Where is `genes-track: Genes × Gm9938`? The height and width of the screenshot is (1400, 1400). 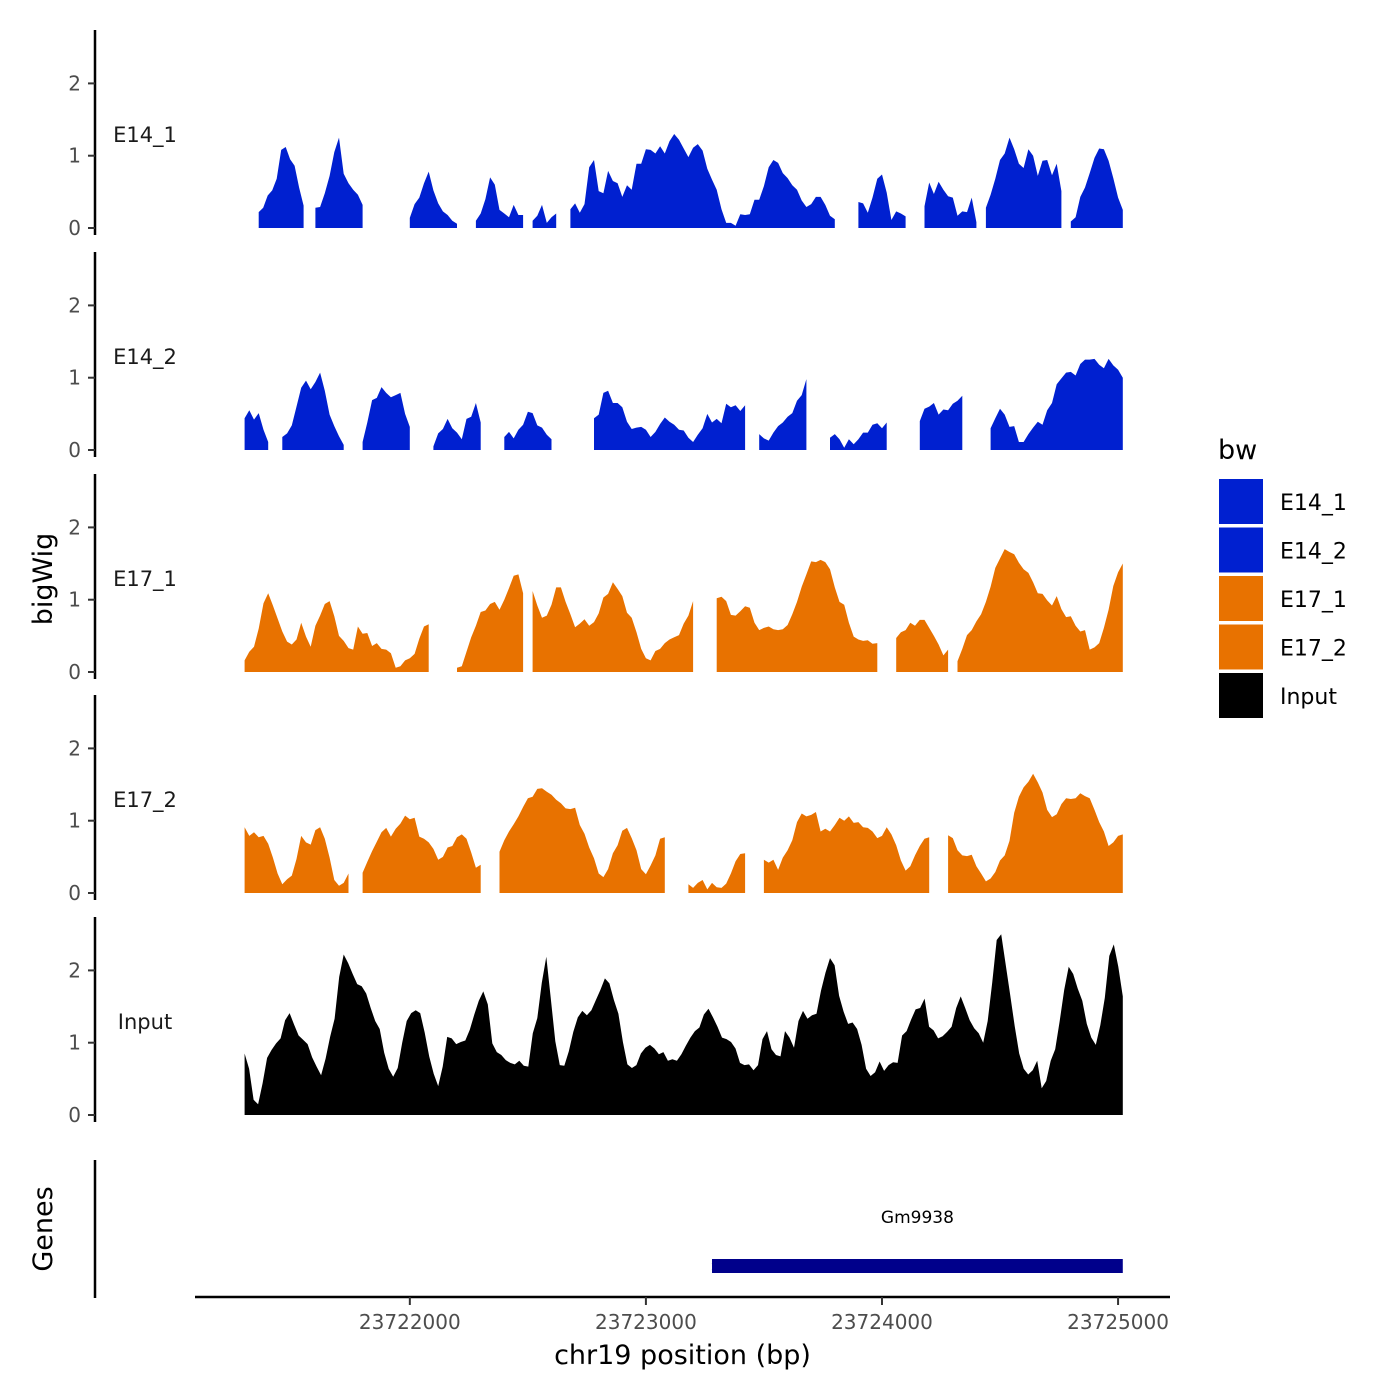 genes-track: Genes × Gm9938 is located at coordinates (575, 1229).